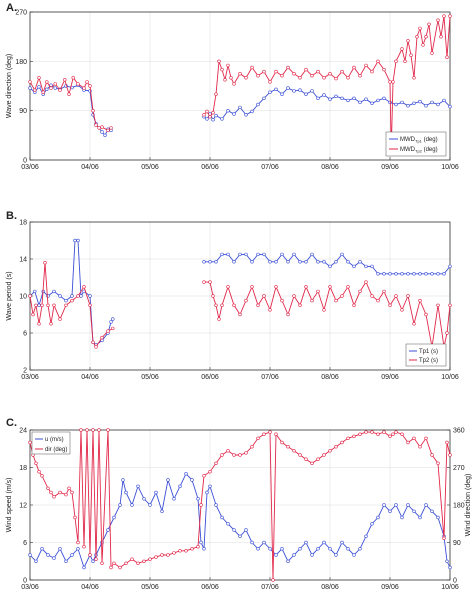 Image resolution: width=474 pixels, height=594 pixels. What do you see at coordinates (150, 167) in the screenshot?
I see `x-tick-label: 05/06` at bounding box center [150, 167].